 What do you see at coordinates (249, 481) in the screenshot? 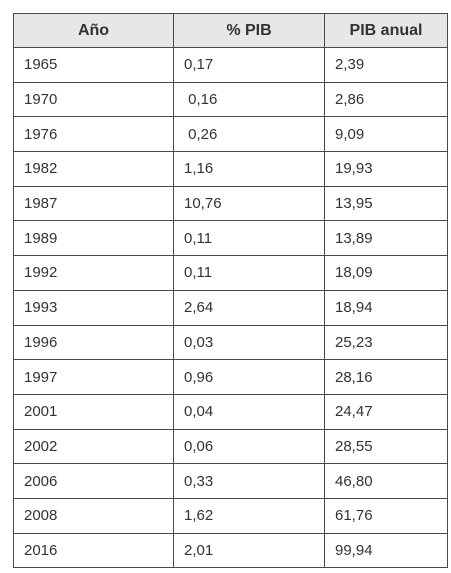
I see `cell-pib-percent: 0,33` at bounding box center [249, 481].